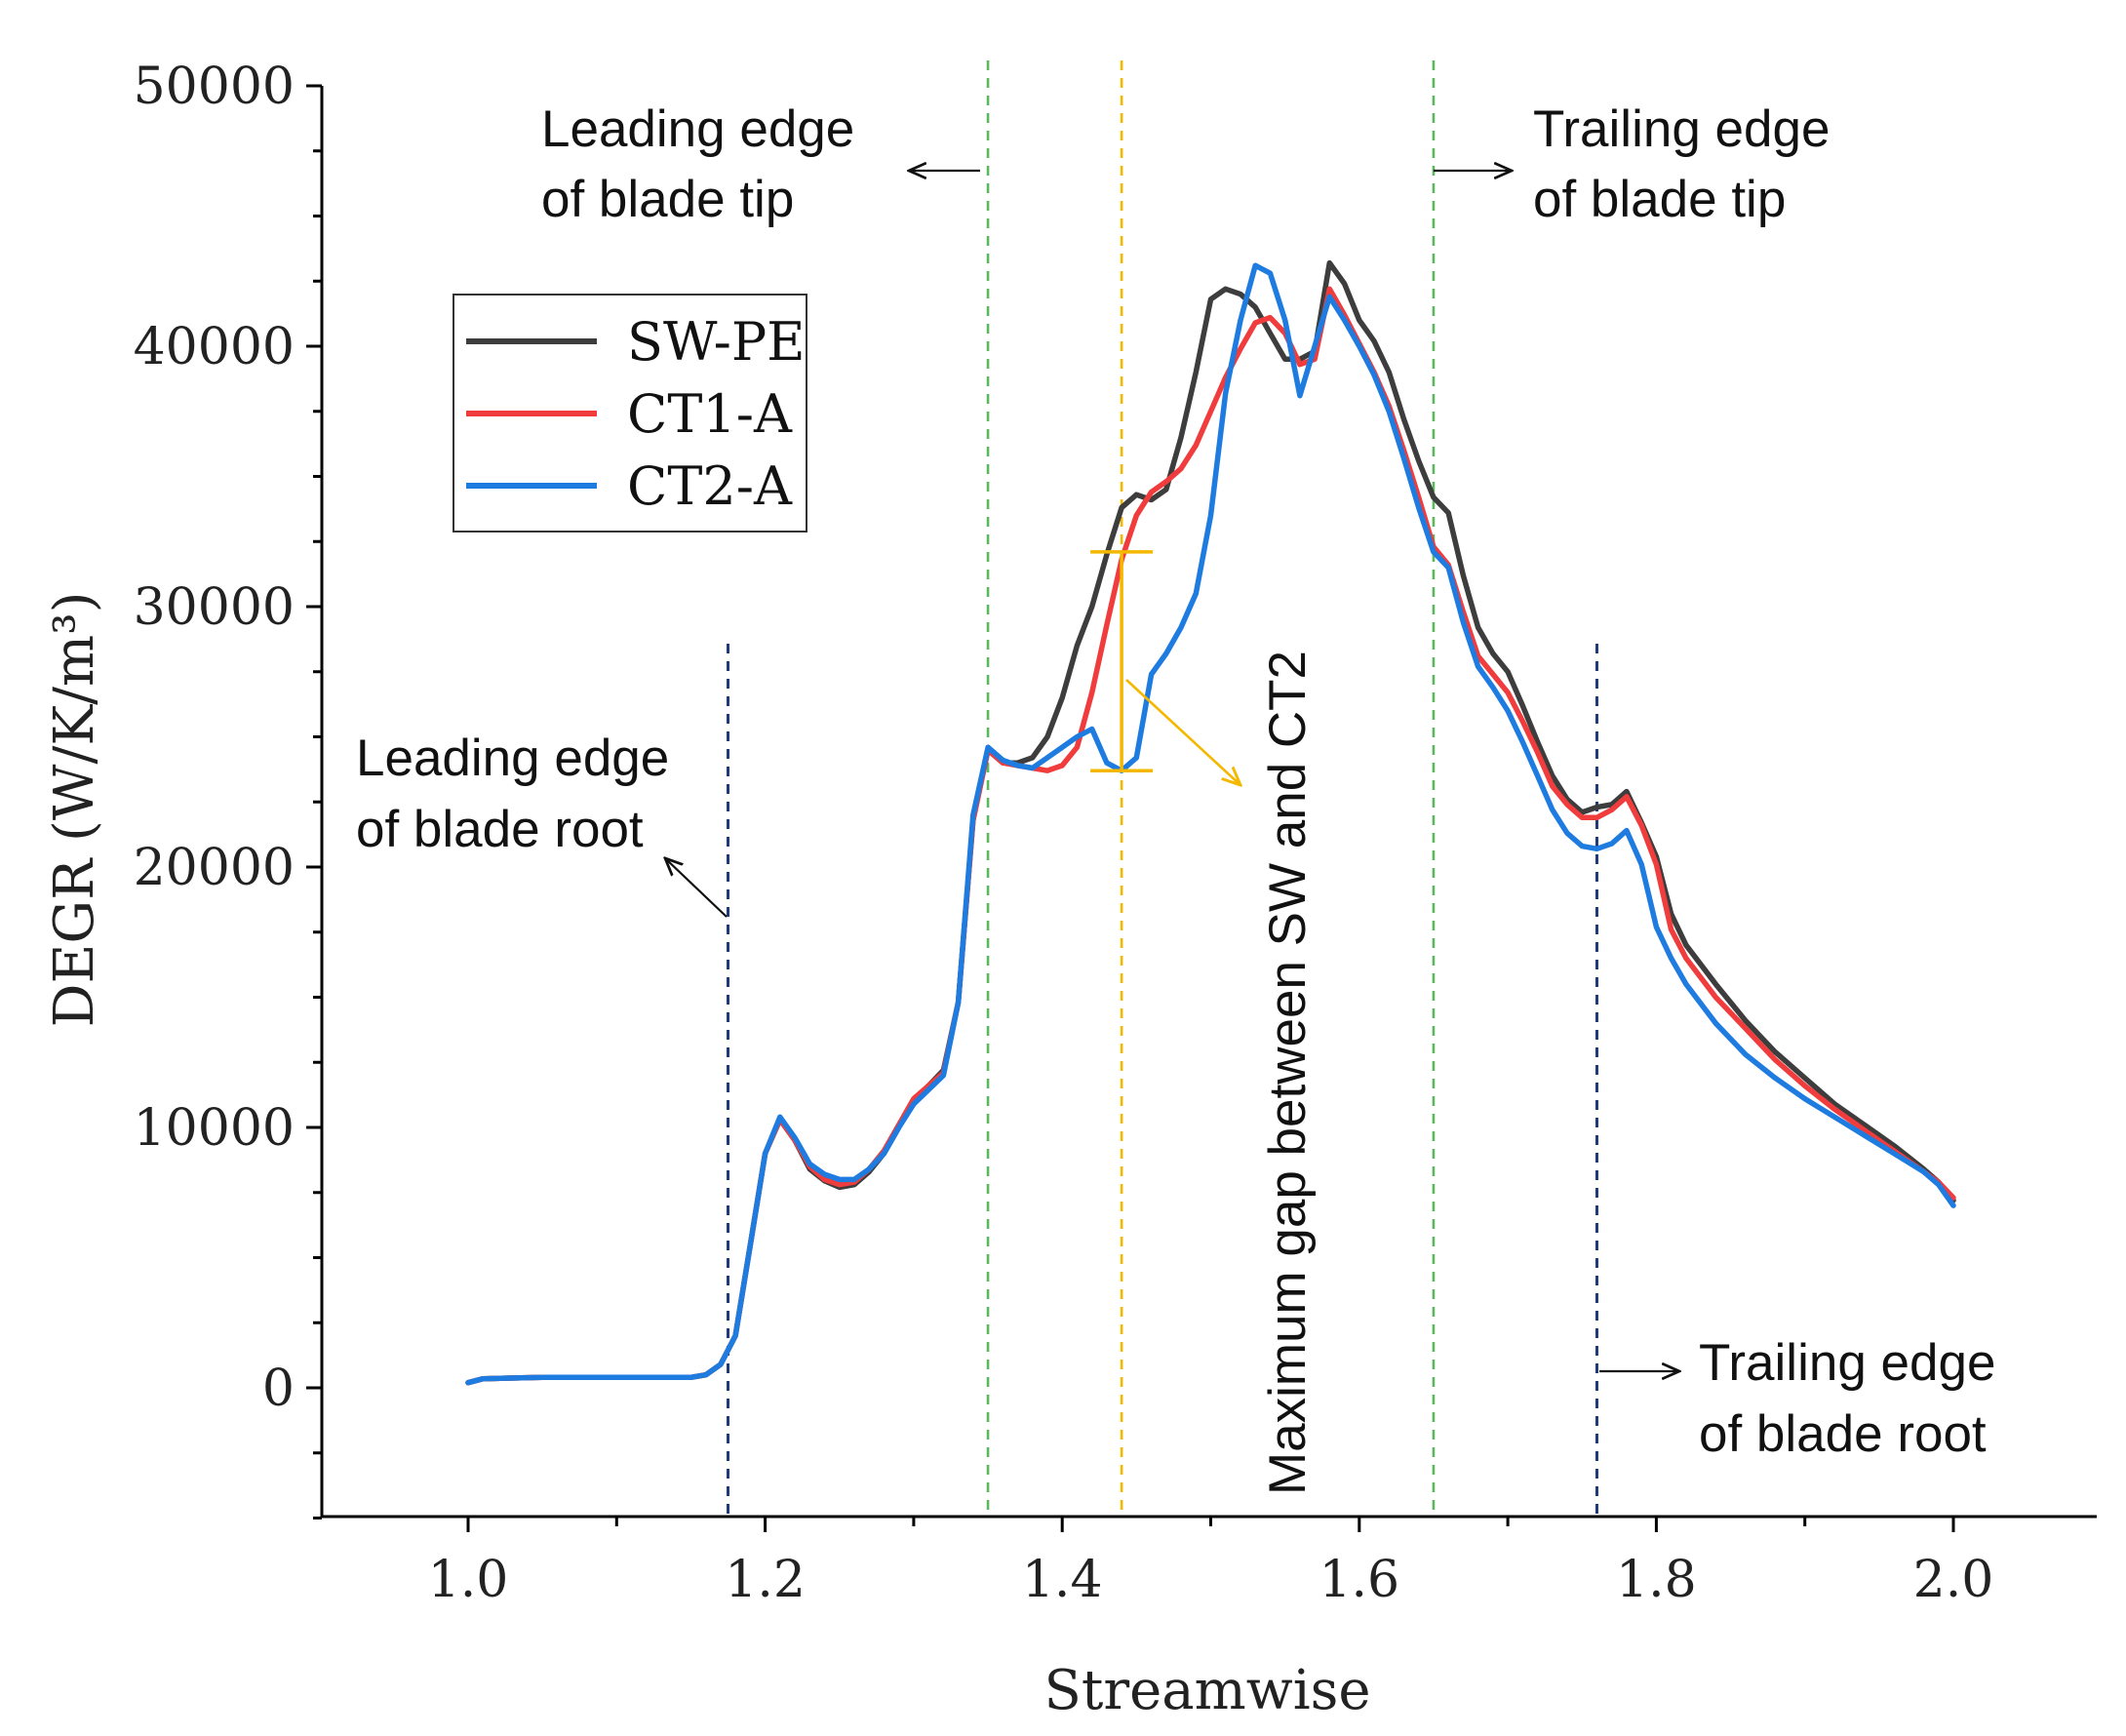 This screenshot has width=2126, height=1736. What do you see at coordinates (1207, 1690) in the screenshot?
I see `x-axis-title: Streamwise` at bounding box center [1207, 1690].